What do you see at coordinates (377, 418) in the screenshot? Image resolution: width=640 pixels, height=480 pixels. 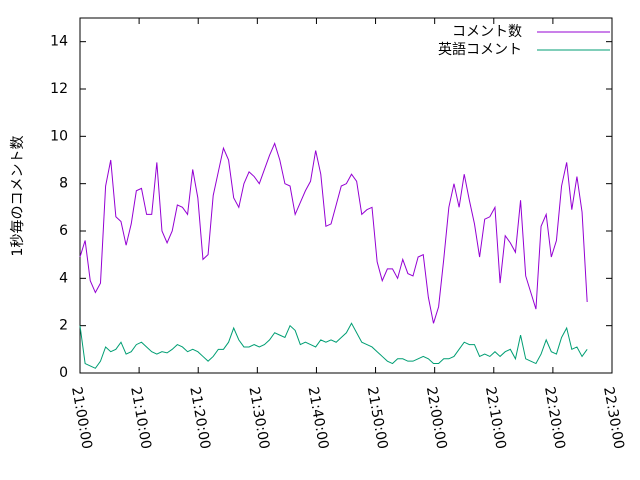 I see `x-tick-label: 21:50:00` at bounding box center [377, 418].